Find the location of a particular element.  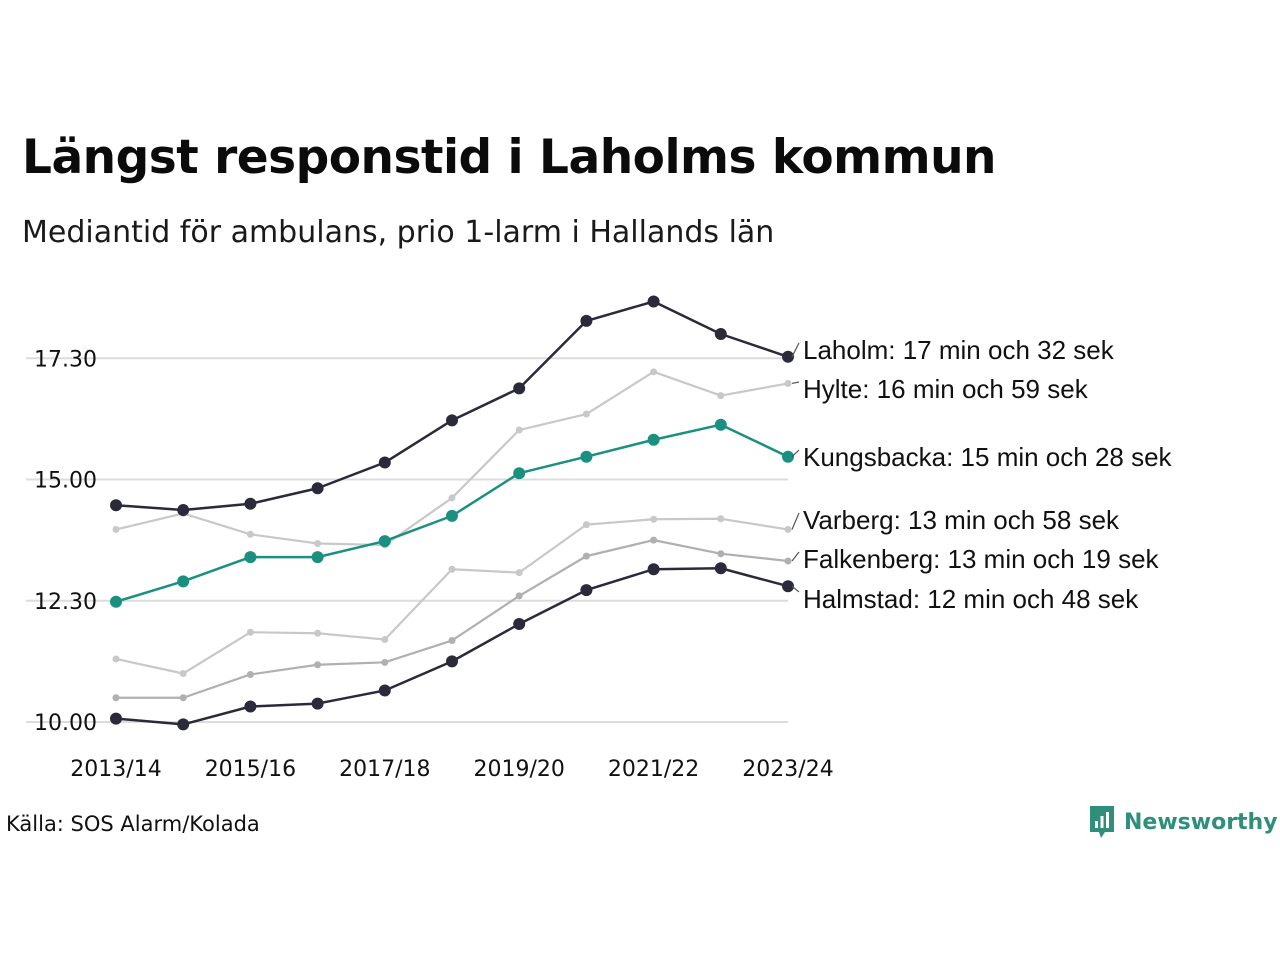

series-line-falkenberg is located at coordinates (452, 619).